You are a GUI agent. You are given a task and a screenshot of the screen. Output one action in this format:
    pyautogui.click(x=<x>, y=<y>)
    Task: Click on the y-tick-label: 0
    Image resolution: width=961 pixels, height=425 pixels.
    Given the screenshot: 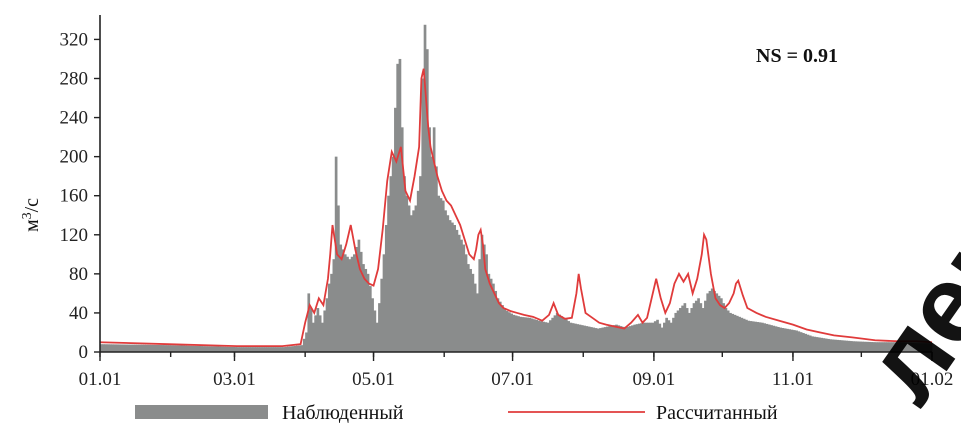 What is the action you would take?
    pyautogui.click(x=84, y=352)
    